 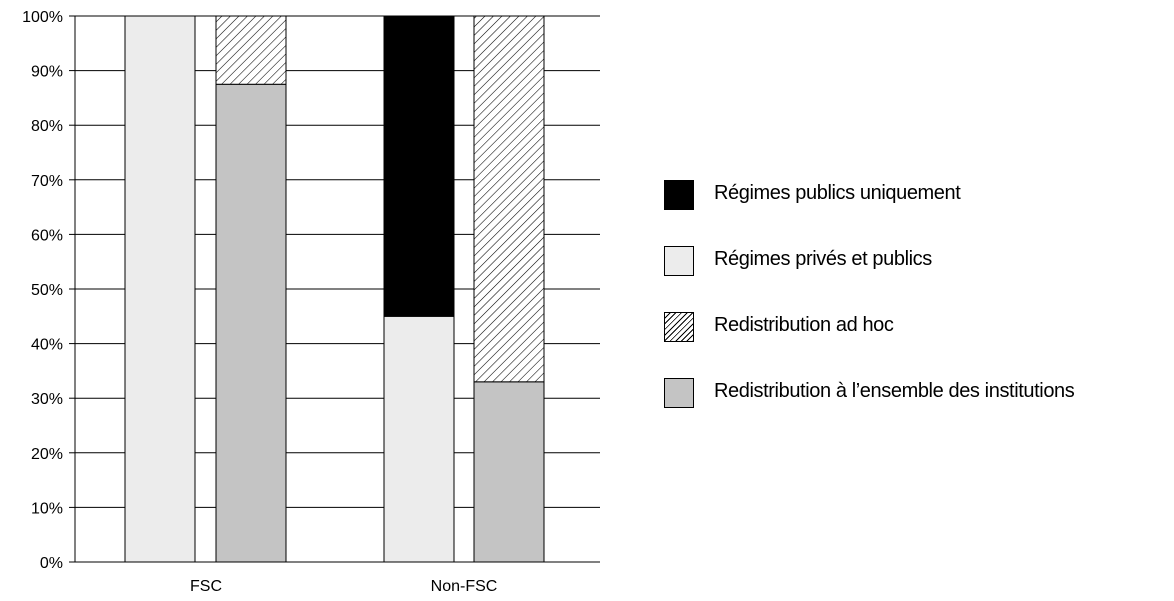 What do you see at coordinates (679, 195) in the screenshot?
I see `legend-swatch-public-only` at bounding box center [679, 195].